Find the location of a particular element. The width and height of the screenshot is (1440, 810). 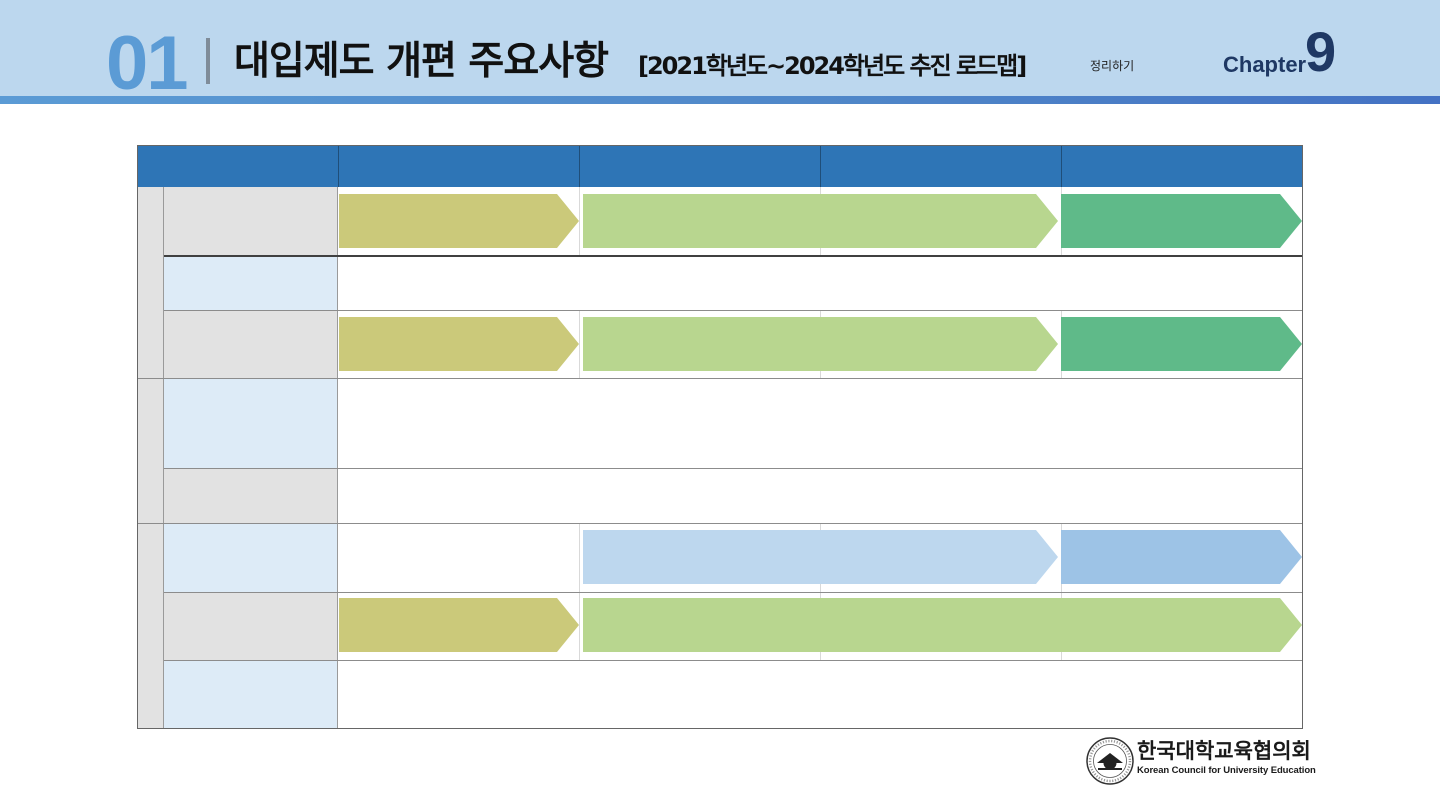

summary-label: 정리하기 is located at coordinates (1112, 66).